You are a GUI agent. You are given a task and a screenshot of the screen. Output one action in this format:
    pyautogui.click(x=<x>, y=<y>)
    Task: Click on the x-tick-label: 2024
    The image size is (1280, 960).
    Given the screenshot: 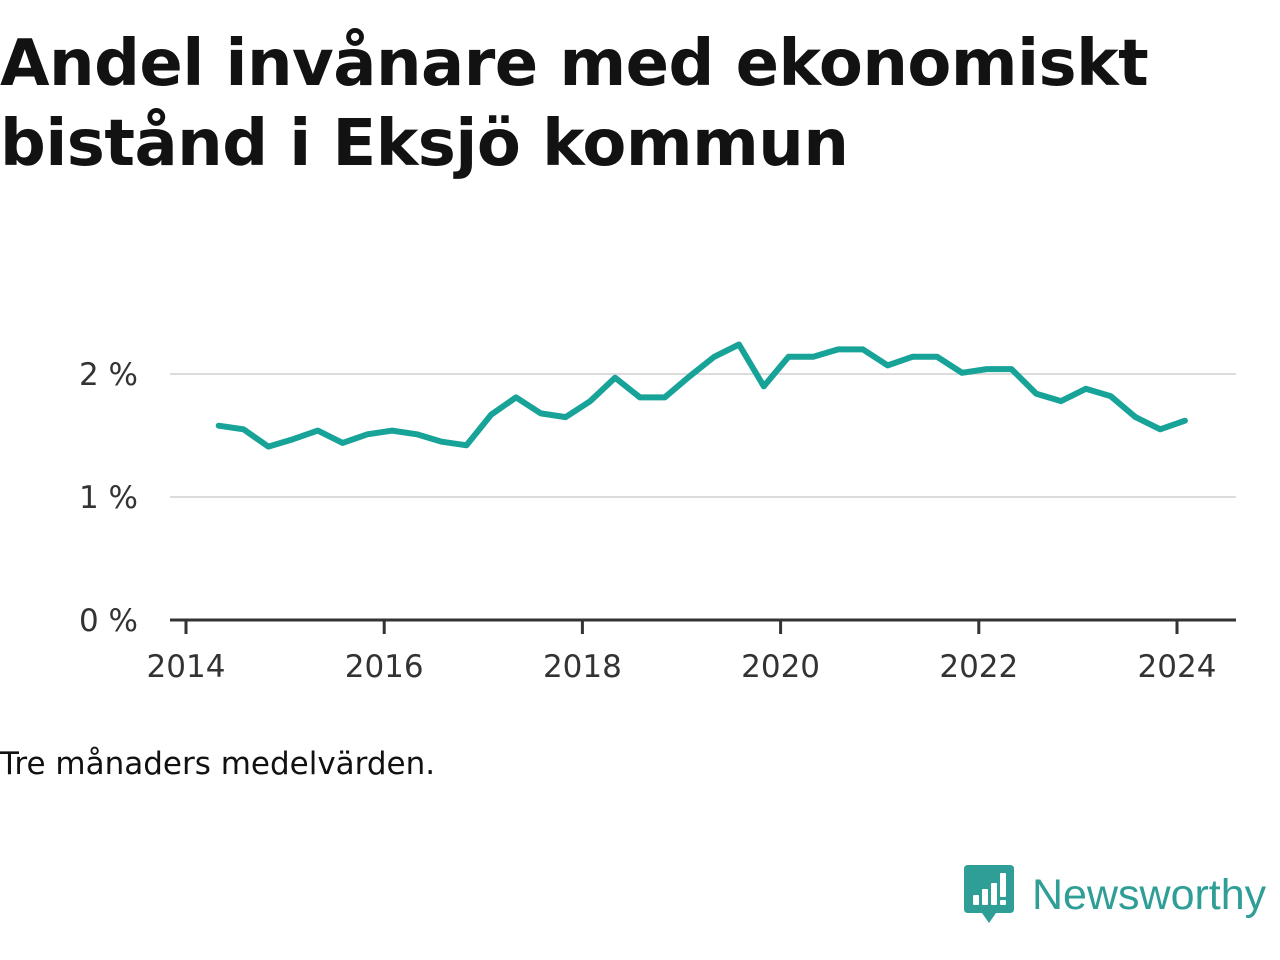 What is the action you would take?
    pyautogui.click(x=1177, y=667)
    